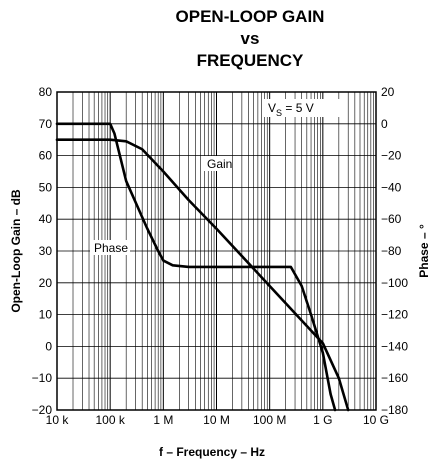  What do you see at coordinates (394, 283) in the screenshot?
I see `y-right-tick-label: −100` at bounding box center [394, 283].